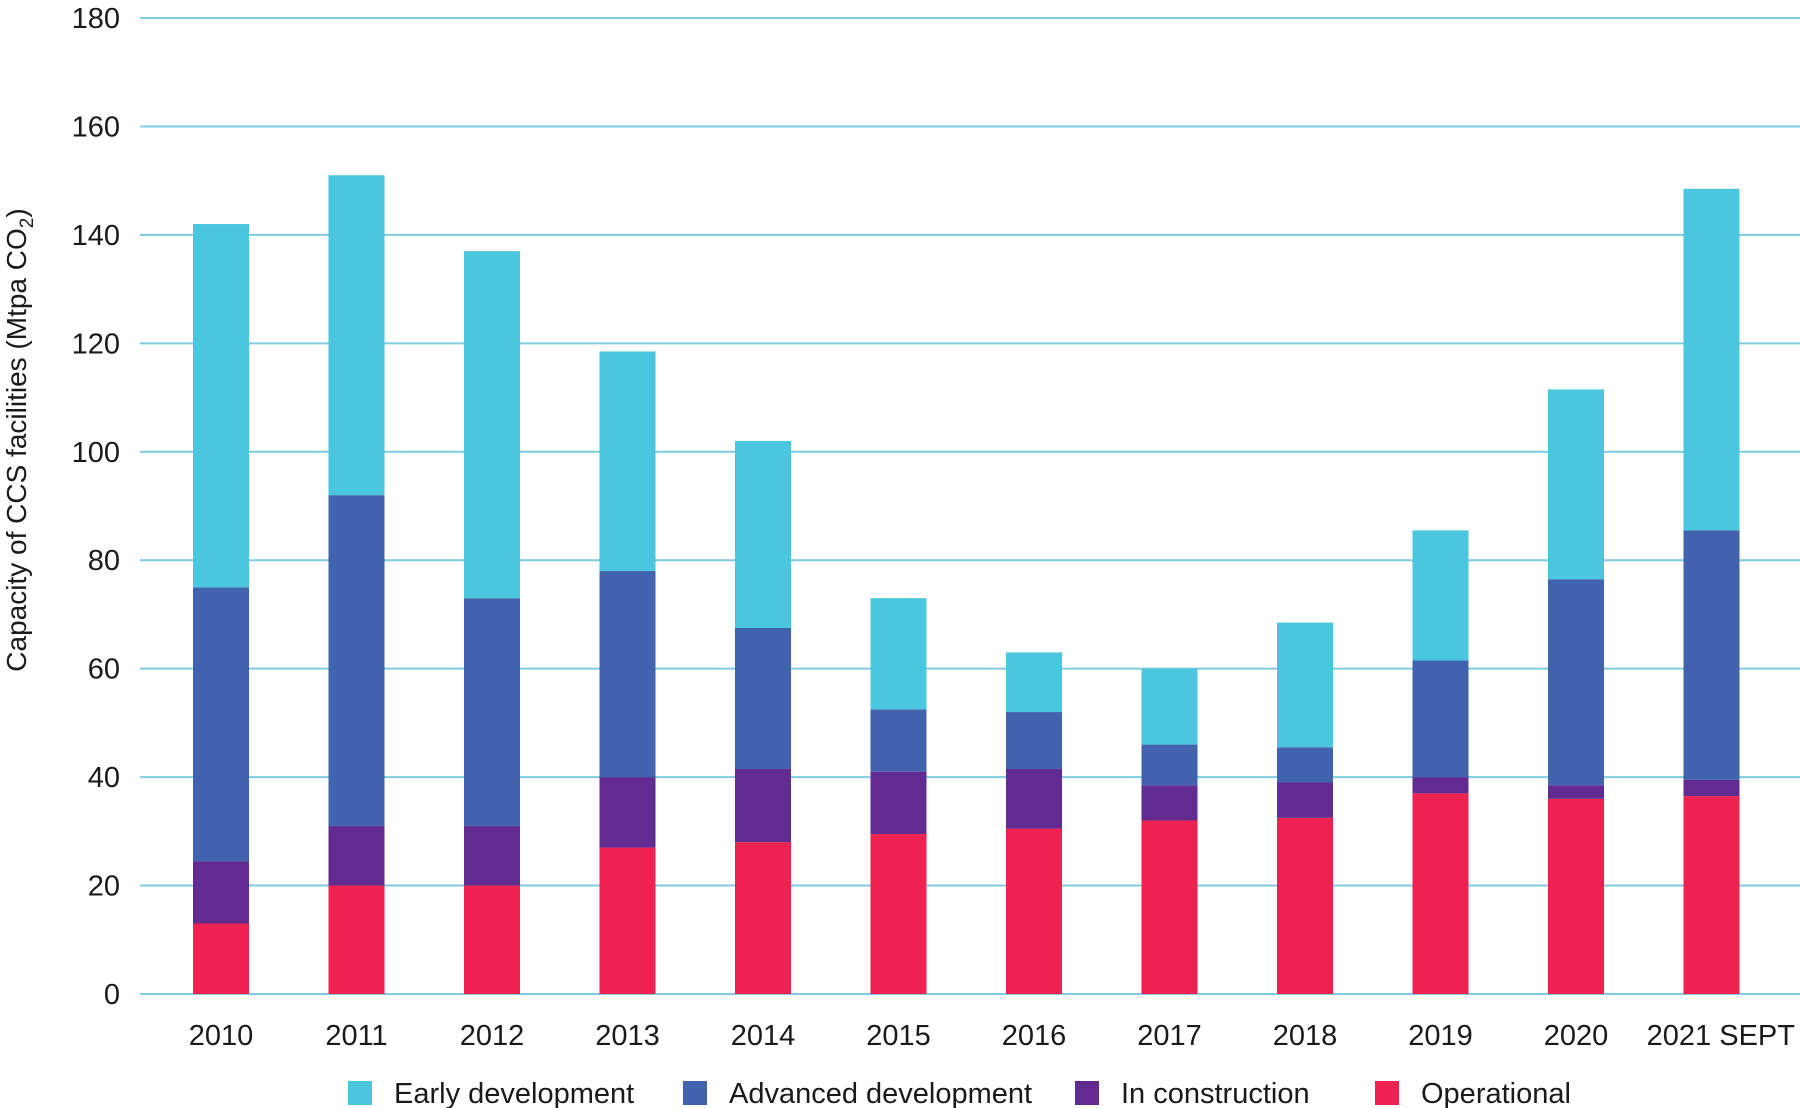 This screenshot has width=1800, height=1108. What do you see at coordinates (112, 995) in the screenshot?
I see `y-tick-label: 0` at bounding box center [112, 995].